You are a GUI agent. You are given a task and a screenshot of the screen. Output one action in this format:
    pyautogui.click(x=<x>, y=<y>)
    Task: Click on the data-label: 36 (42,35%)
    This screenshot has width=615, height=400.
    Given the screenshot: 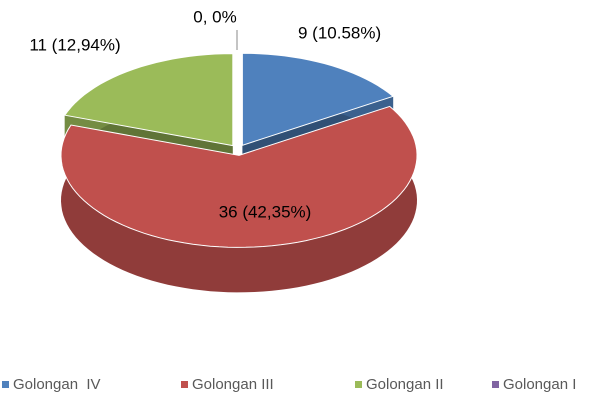 What is the action you would take?
    pyautogui.click(x=265, y=211)
    